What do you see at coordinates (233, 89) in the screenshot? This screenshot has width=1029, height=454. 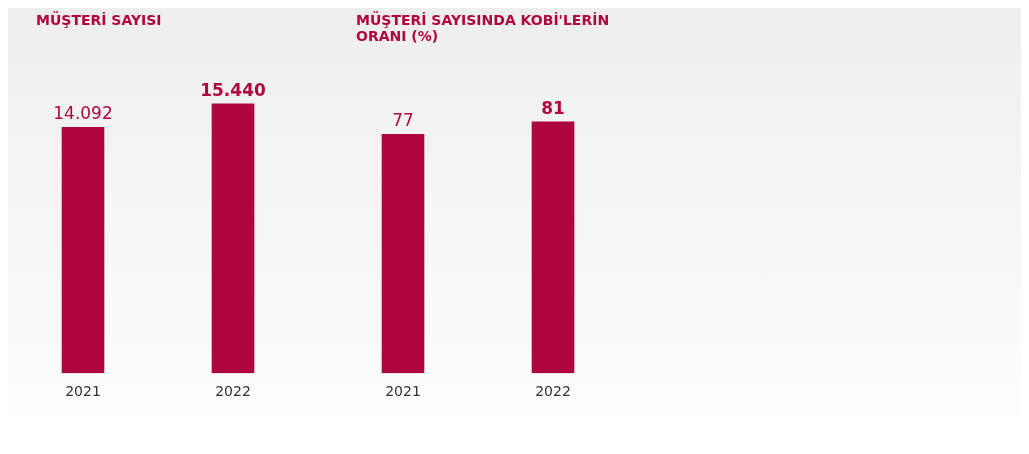 I see `data-label: 15.440` at bounding box center [233, 89].